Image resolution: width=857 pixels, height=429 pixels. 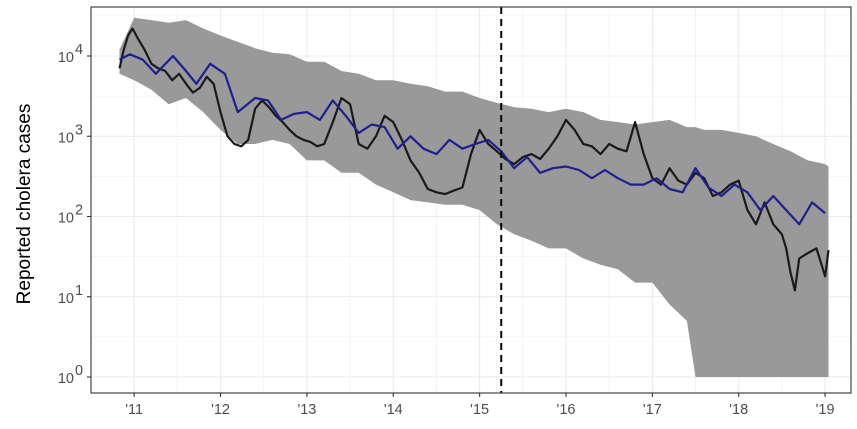 I want to click on y-tick-label: 10 3, so click(x=70, y=134).